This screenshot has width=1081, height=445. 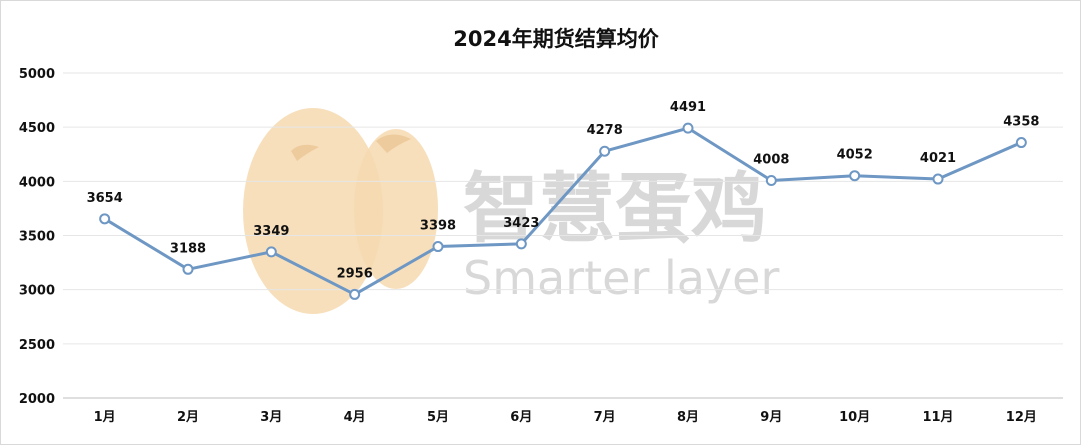 I want to click on watermark-cn: 智慧蛋鸡, so click(x=615, y=208).